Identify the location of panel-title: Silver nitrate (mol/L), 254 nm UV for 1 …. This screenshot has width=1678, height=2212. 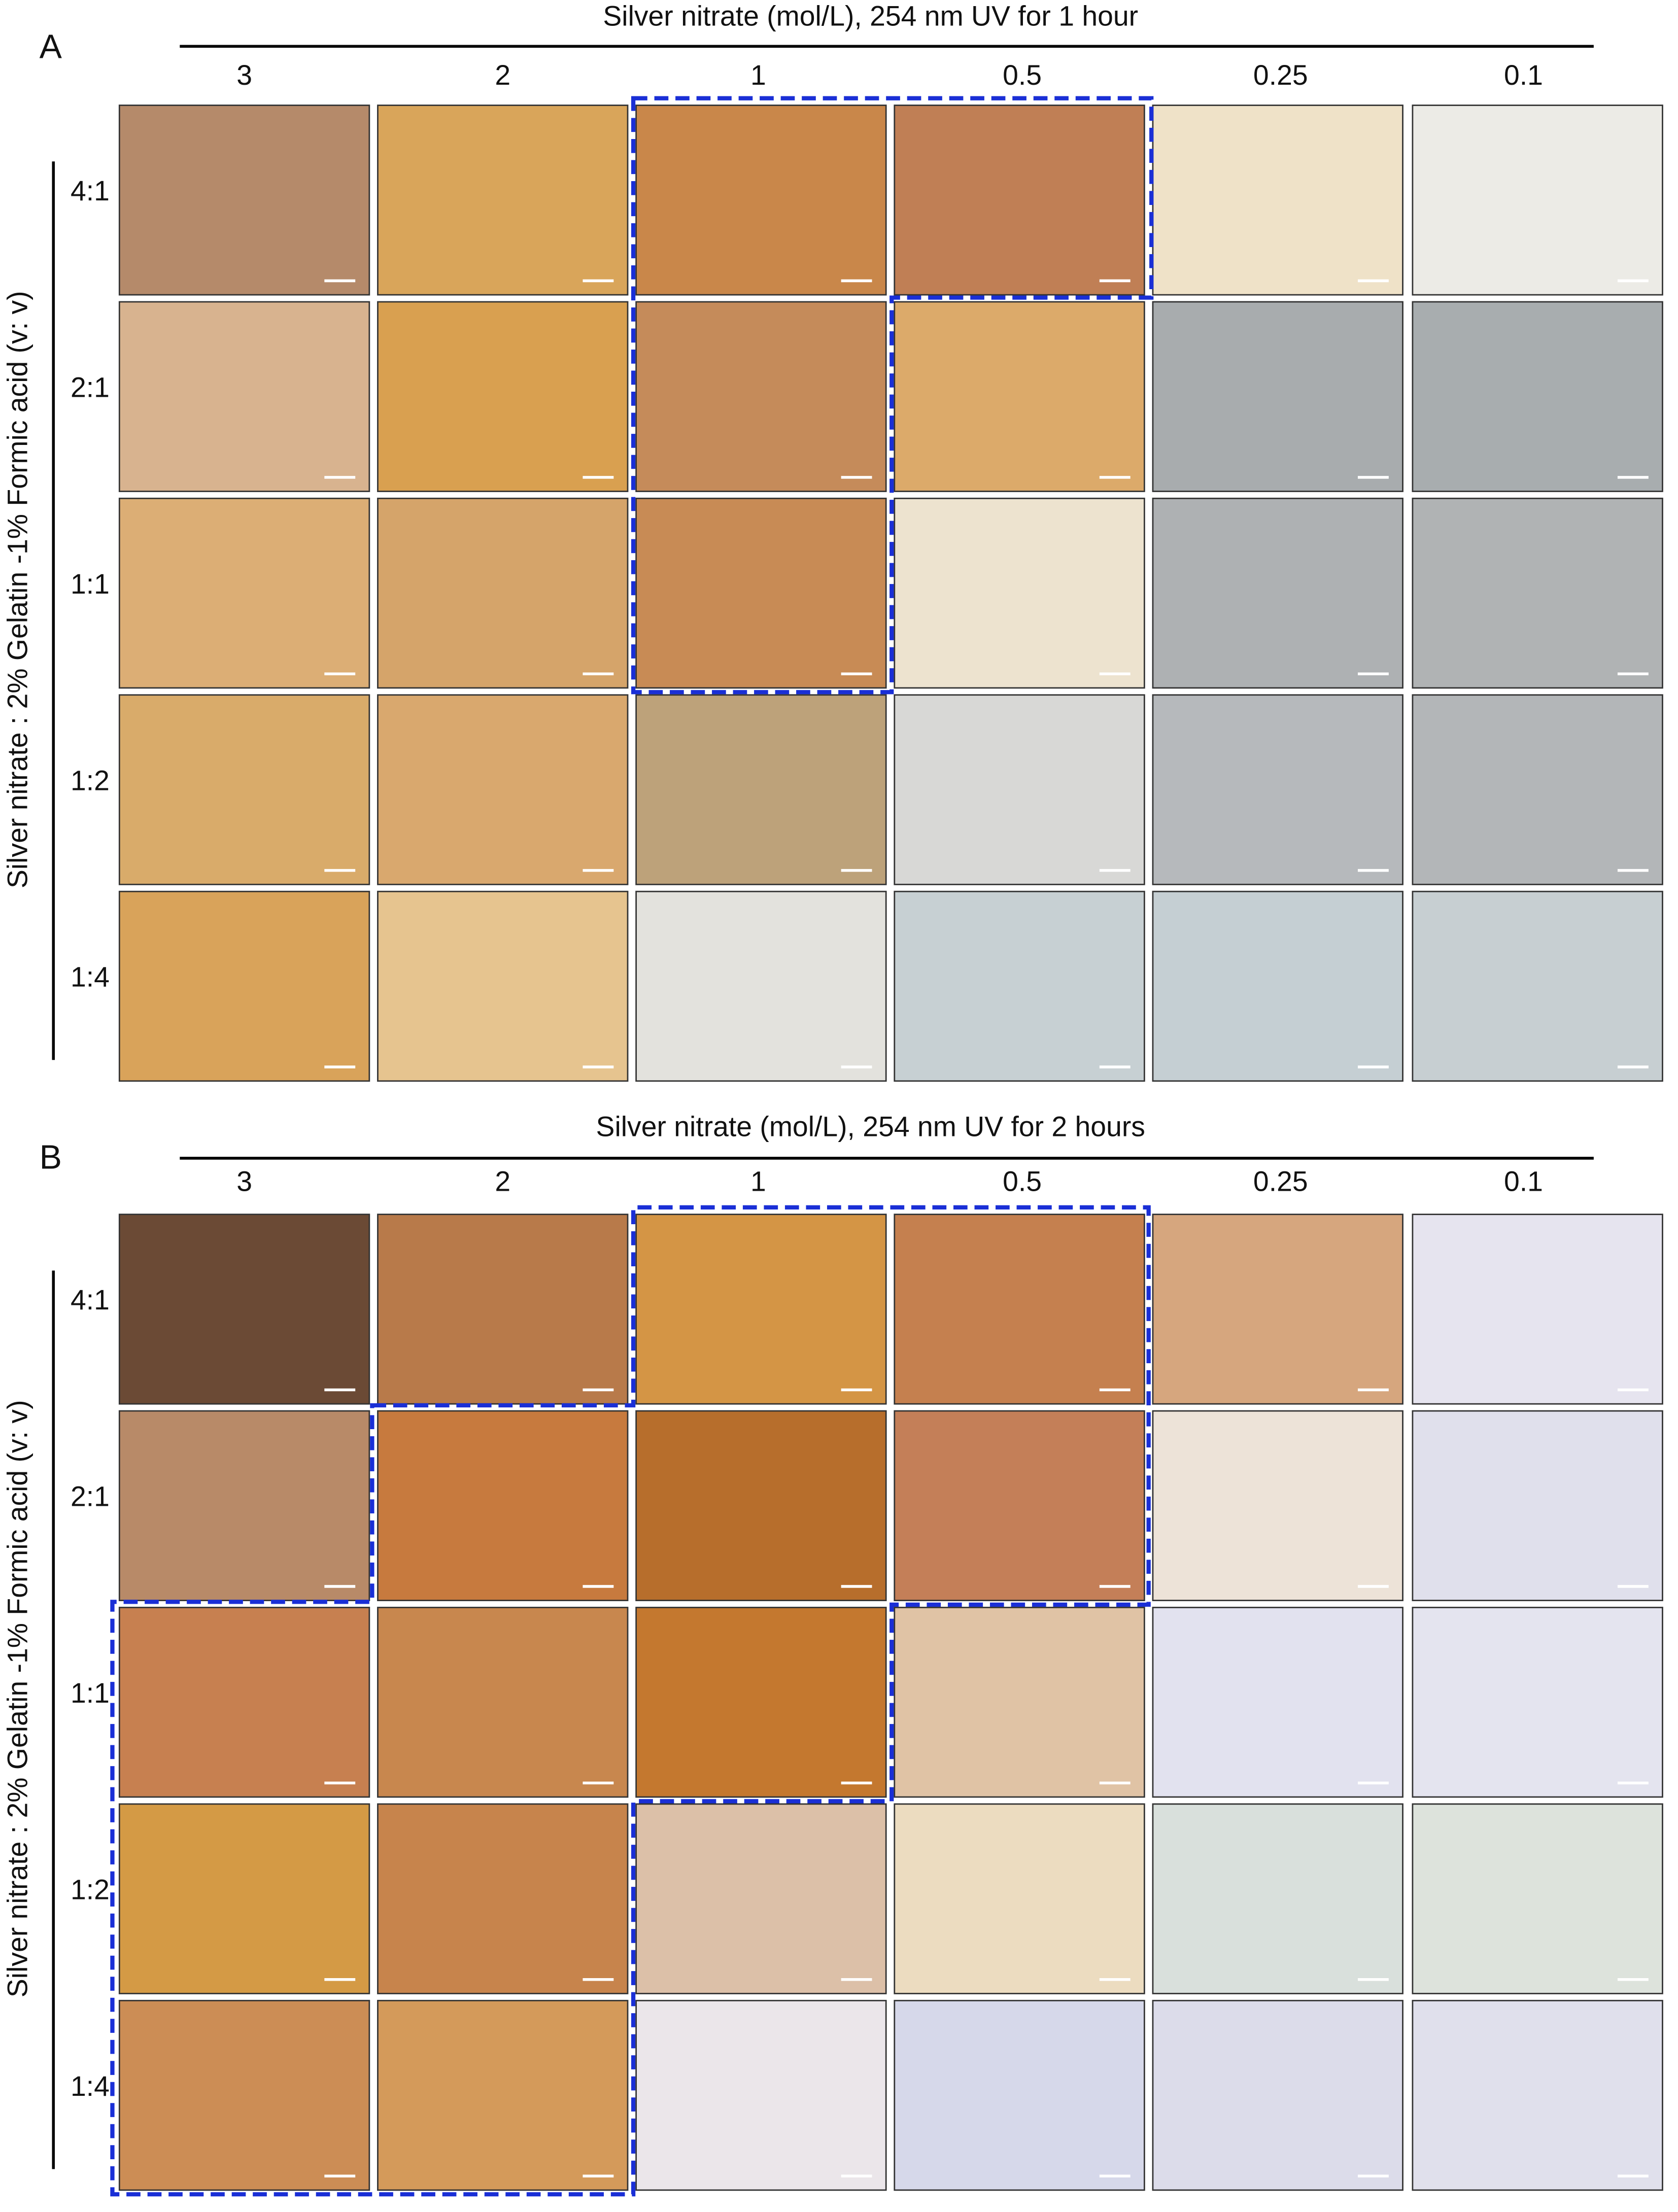
(870, 16).